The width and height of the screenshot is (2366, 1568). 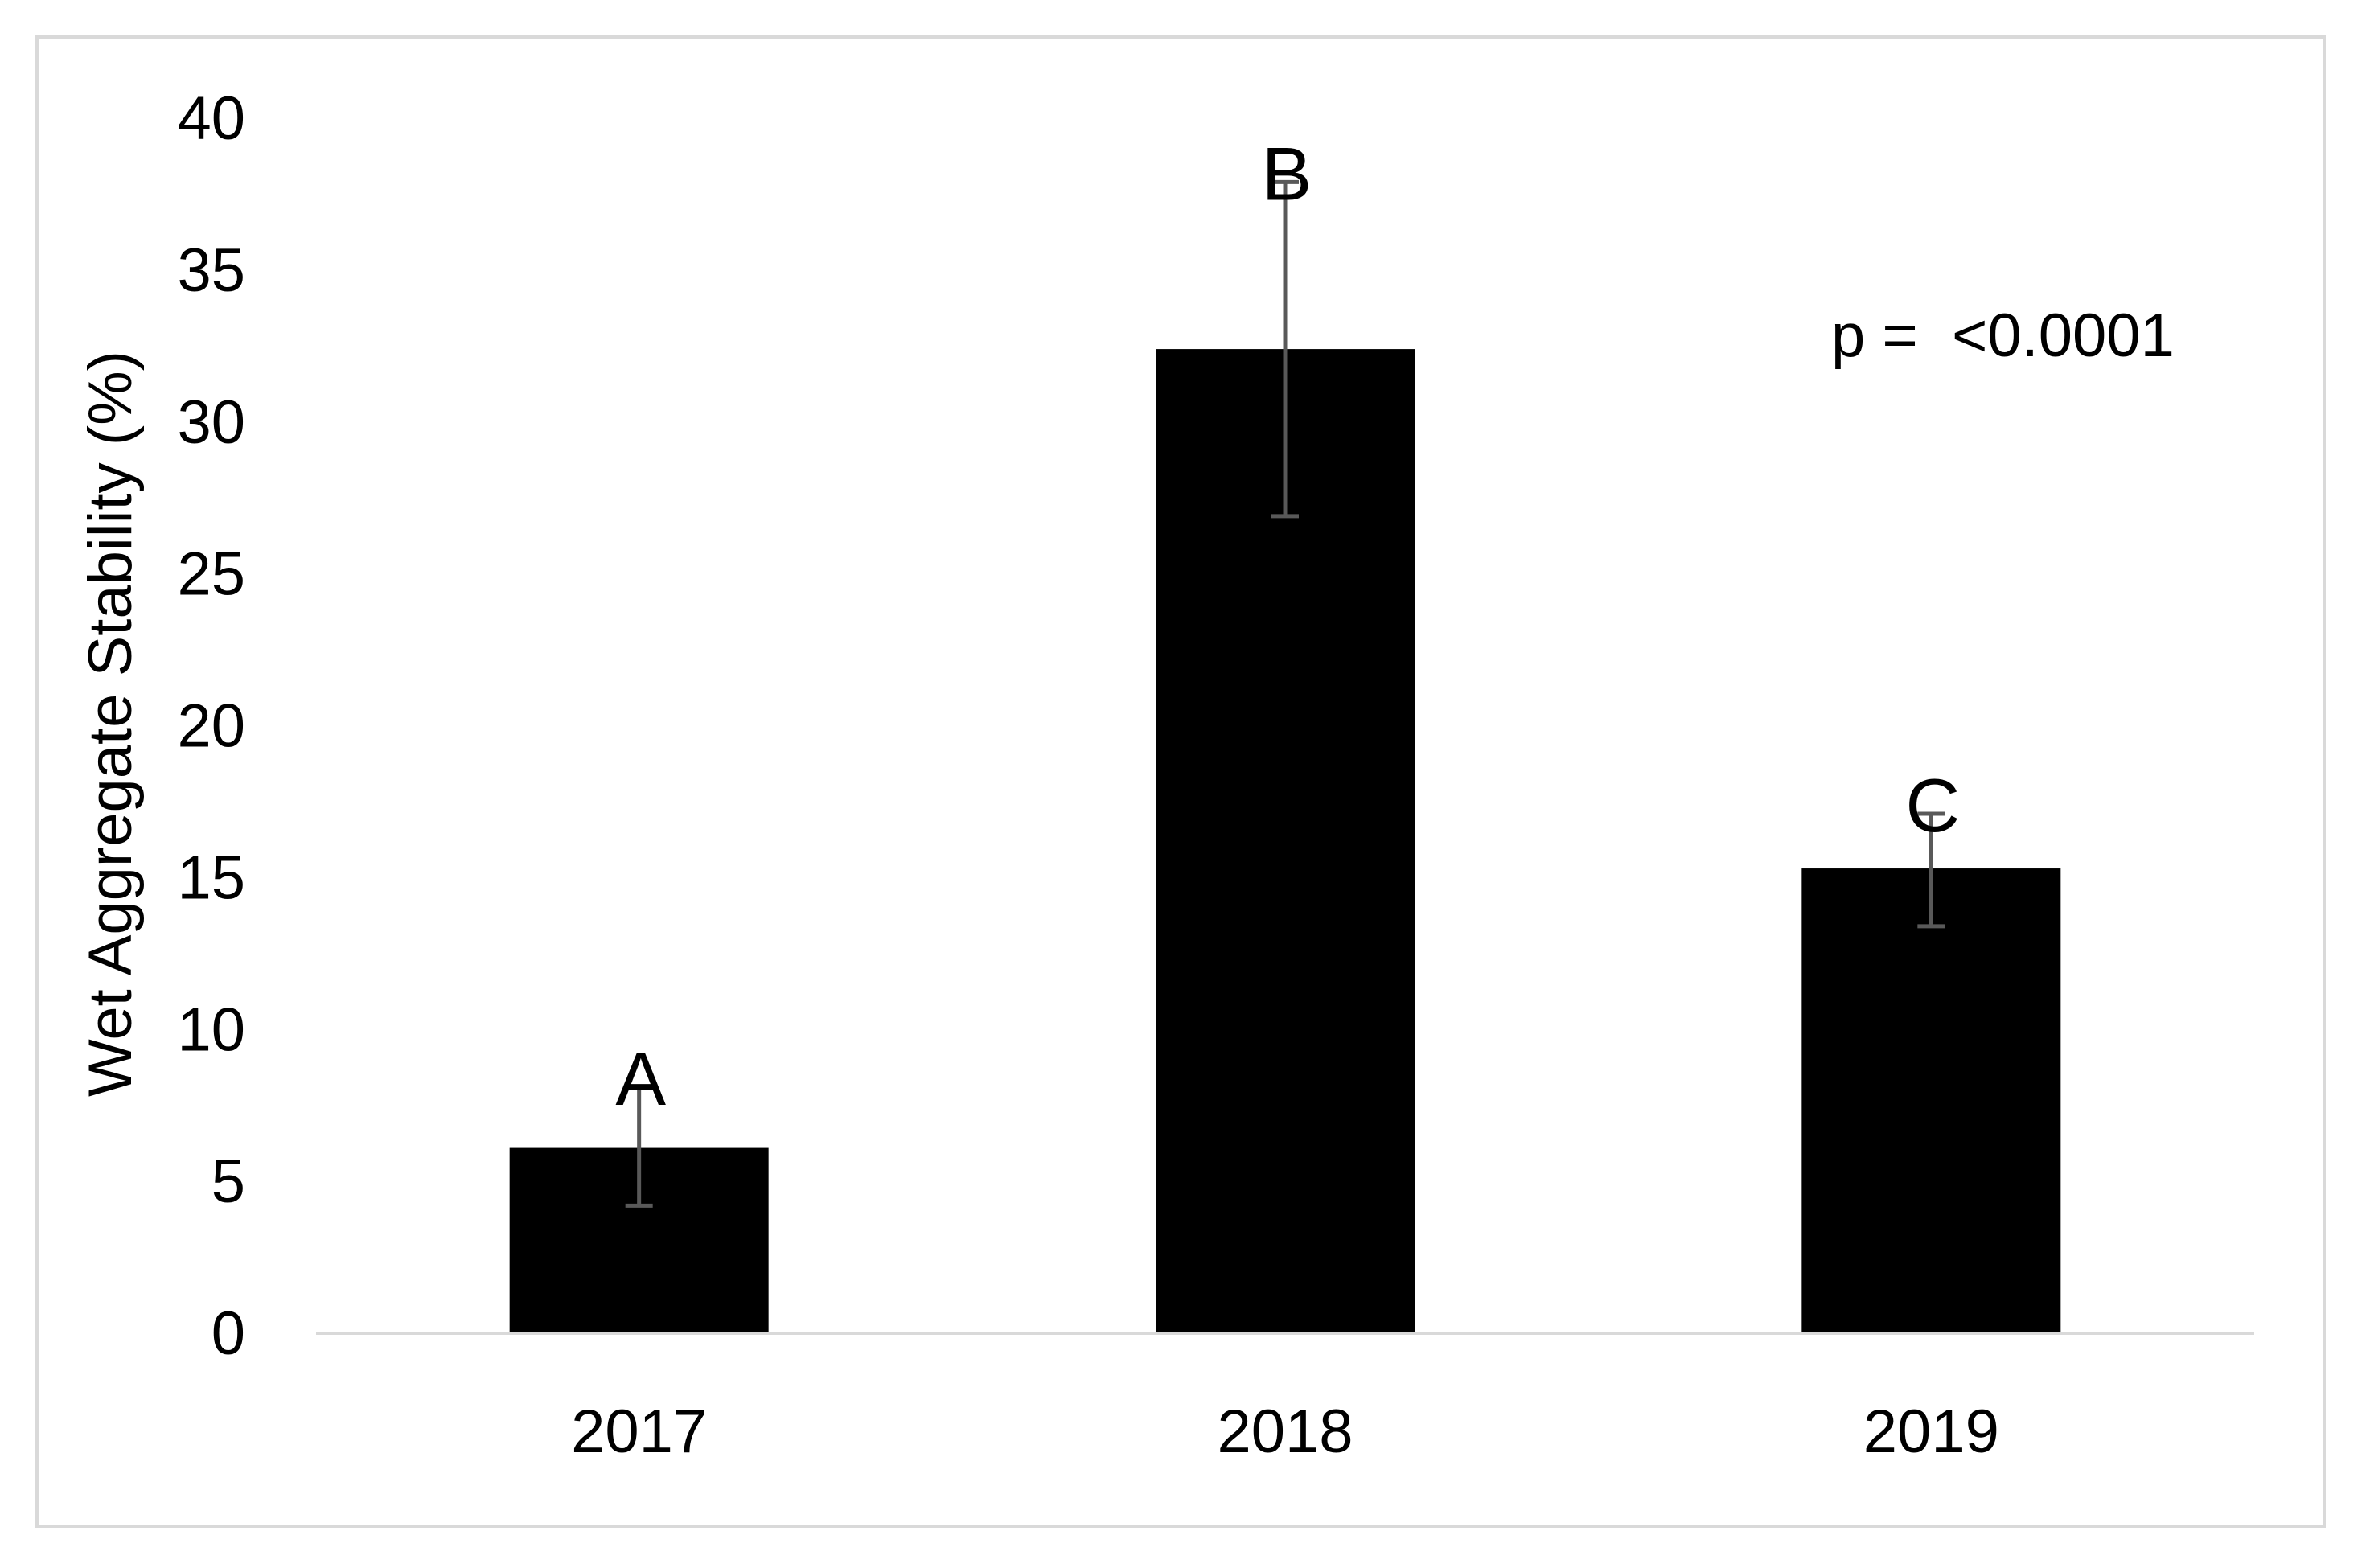 What do you see at coordinates (211, 1029) in the screenshot?
I see `y-tick-label: 10` at bounding box center [211, 1029].